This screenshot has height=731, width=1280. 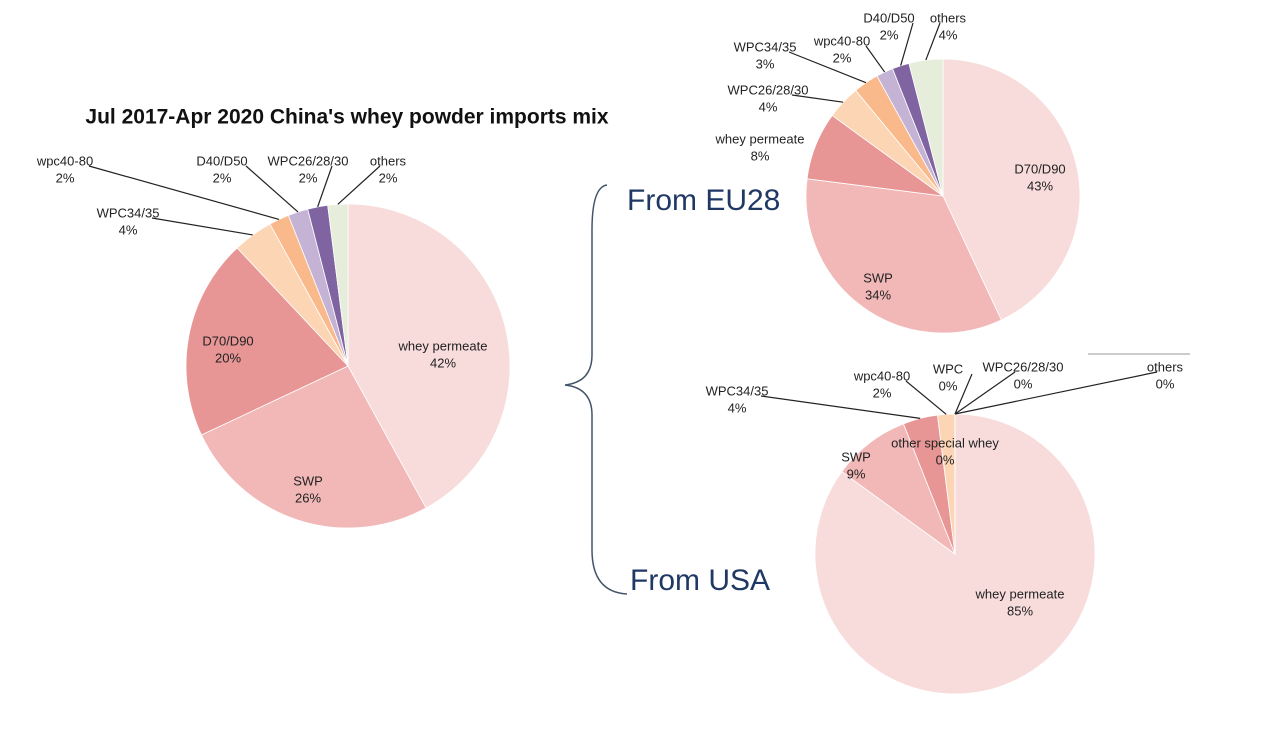 I want to click on slice-value-label: 42%, so click(x=443, y=362).